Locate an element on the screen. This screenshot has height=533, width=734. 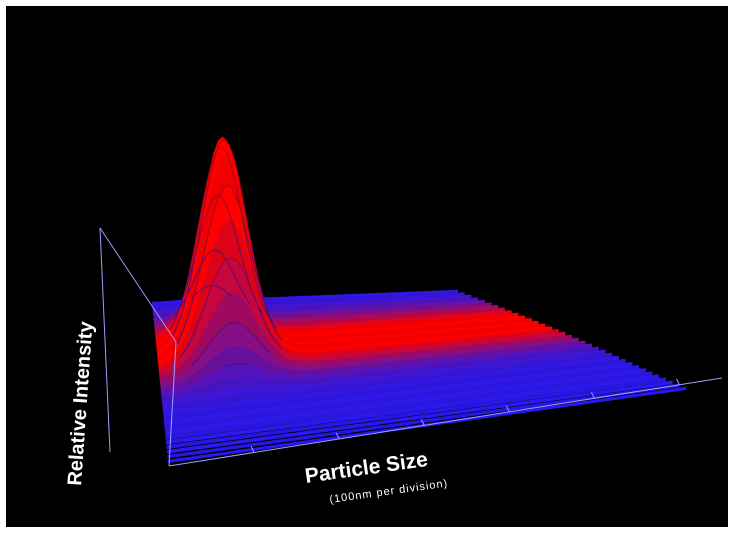
x-axis-line is located at coordinates (445, 422).